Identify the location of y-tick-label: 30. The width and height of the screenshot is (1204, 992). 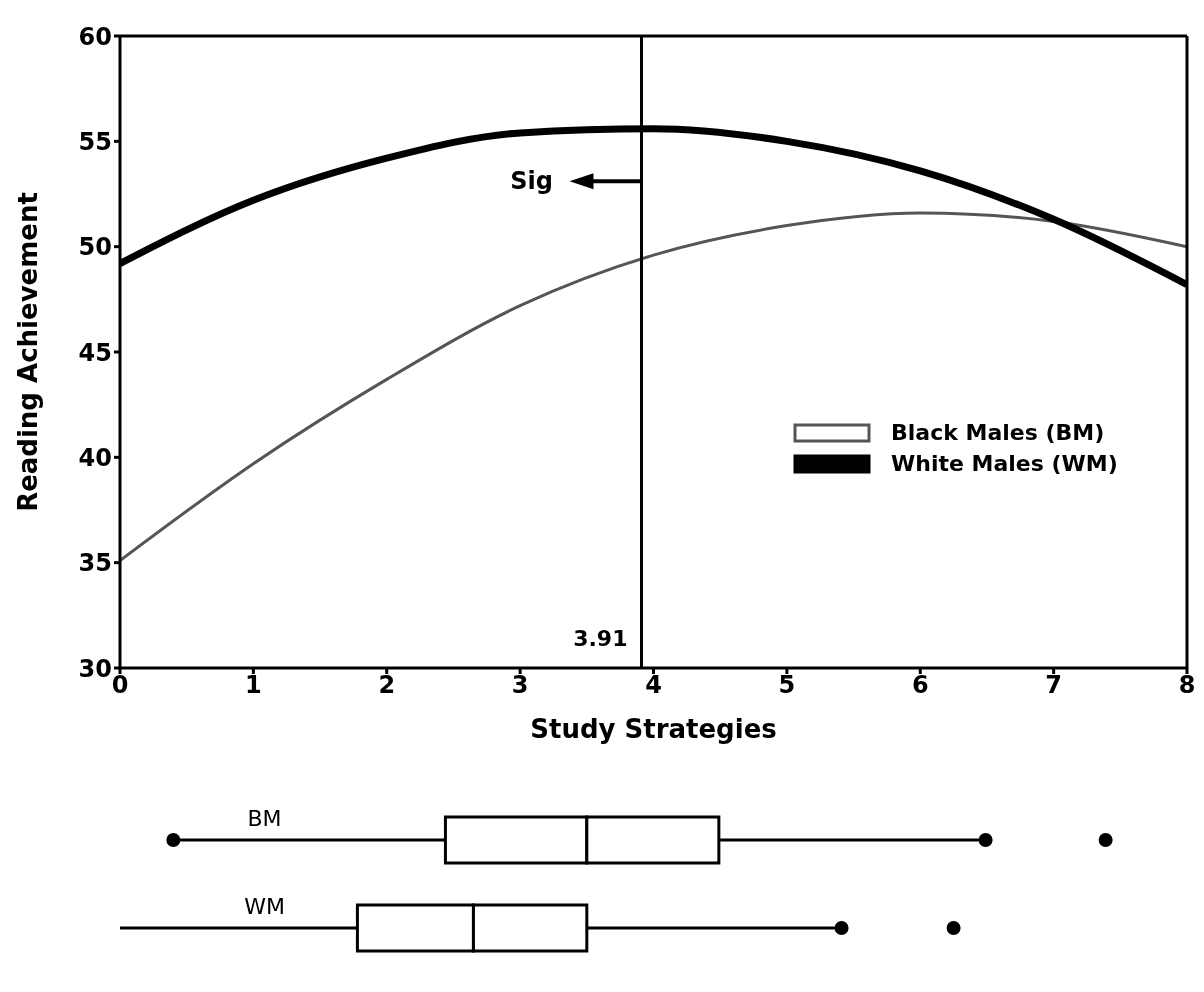
(95, 668).